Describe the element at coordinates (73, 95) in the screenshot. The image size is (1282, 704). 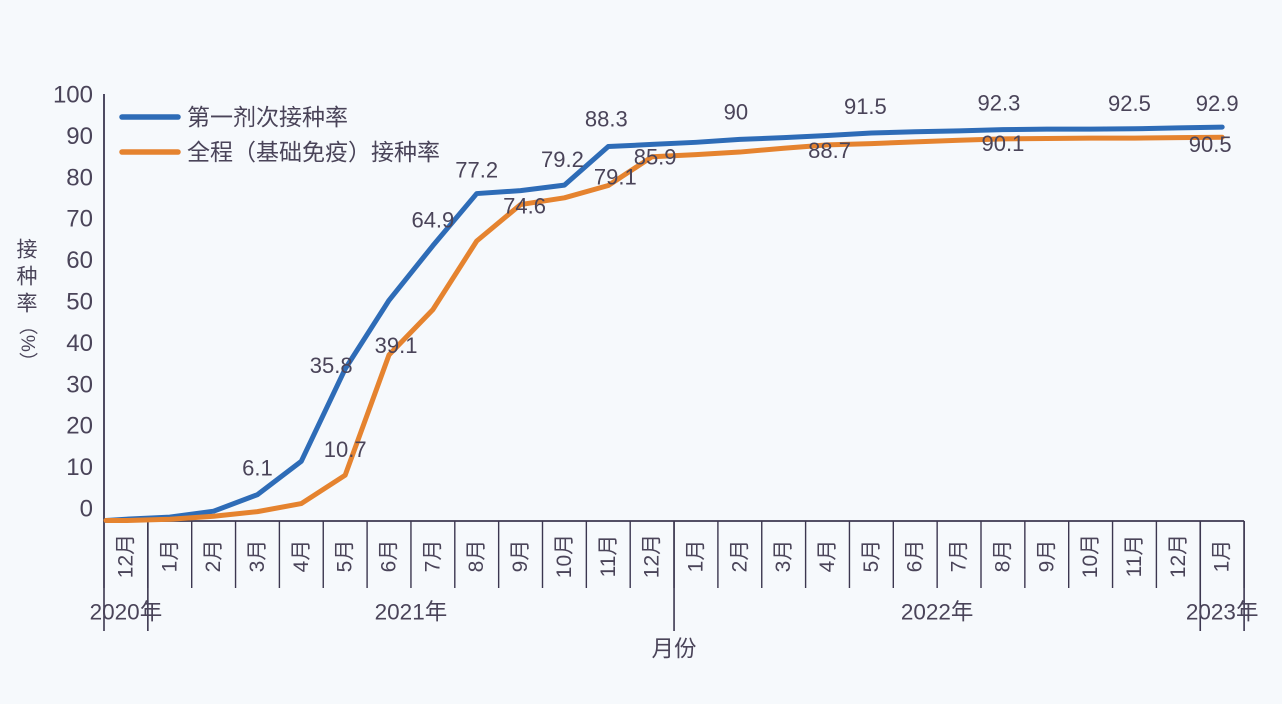
I see `y-tick-label: 100` at that location.